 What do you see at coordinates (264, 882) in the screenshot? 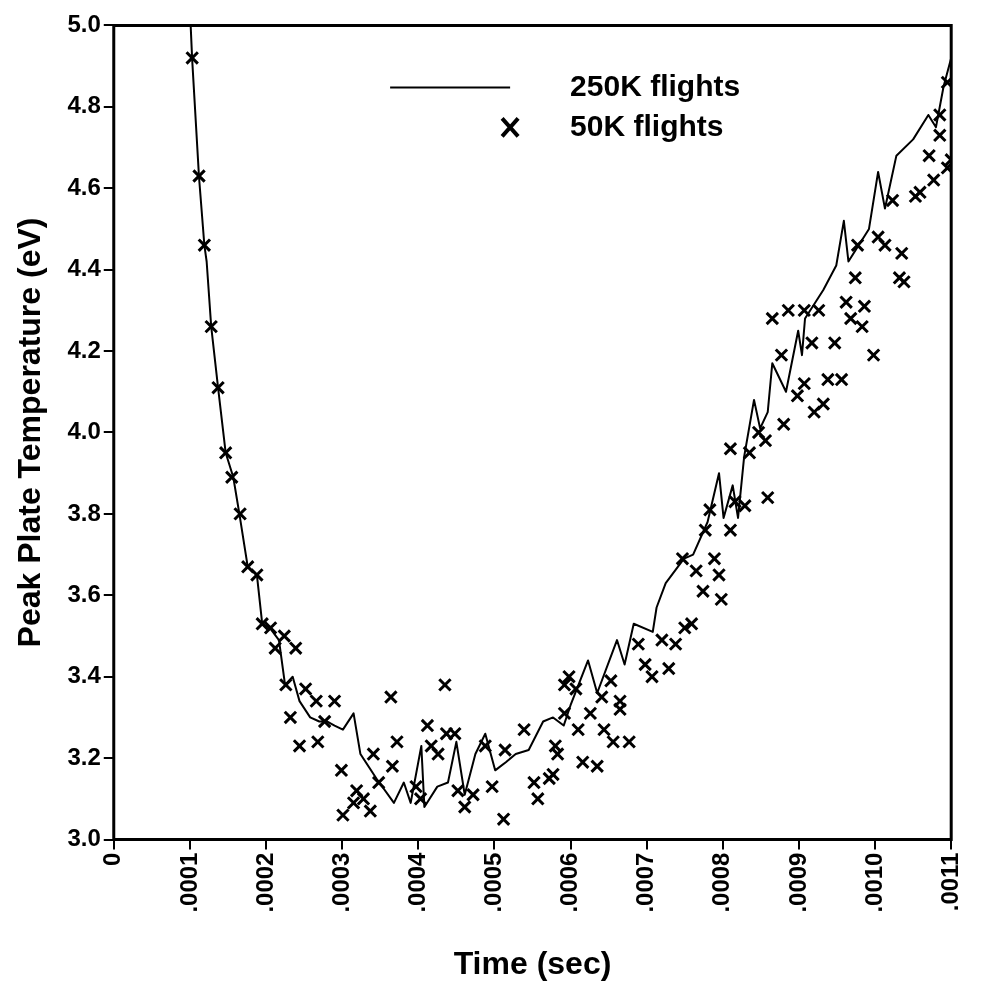
I see `x-tick-label: .0002` at bounding box center [264, 882].